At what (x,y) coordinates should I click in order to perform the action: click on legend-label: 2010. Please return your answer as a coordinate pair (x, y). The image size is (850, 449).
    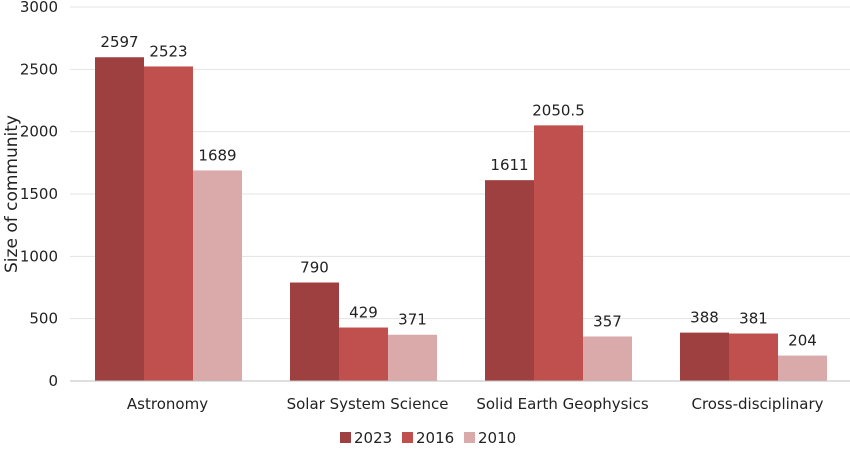
    Looking at the image, I should click on (497, 437).